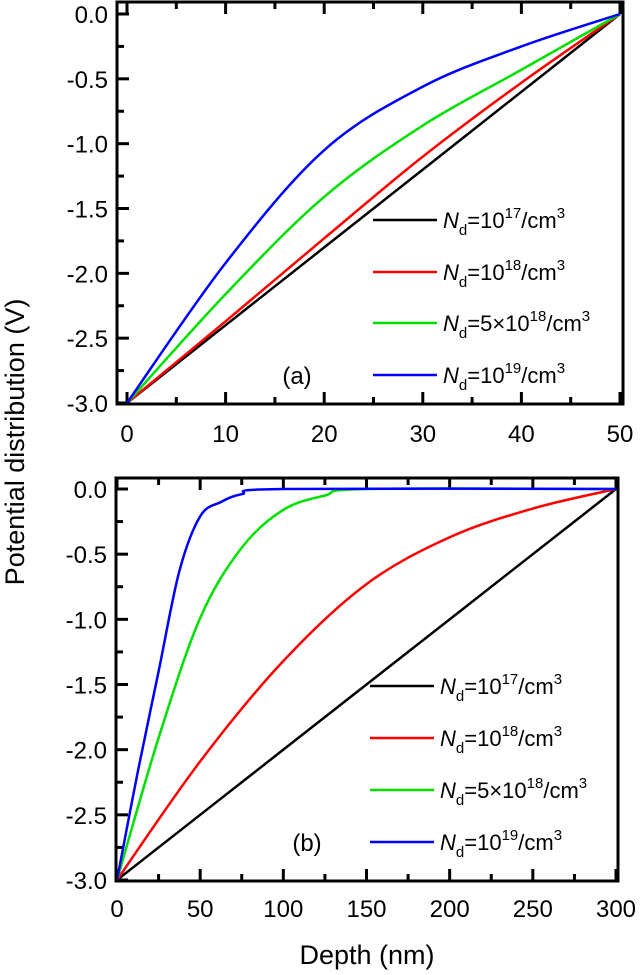  What do you see at coordinates (324, 434) in the screenshot?
I see `x-tick-label: 20` at bounding box center [324, 434].